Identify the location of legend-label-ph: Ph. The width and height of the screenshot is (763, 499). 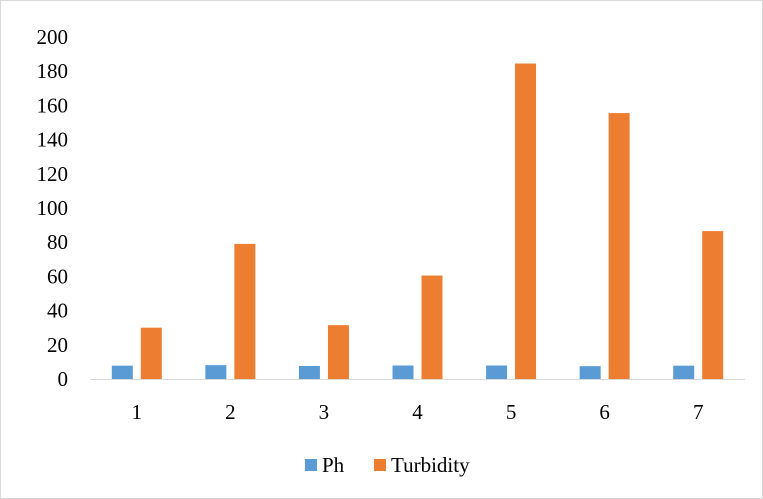
(333, 465).